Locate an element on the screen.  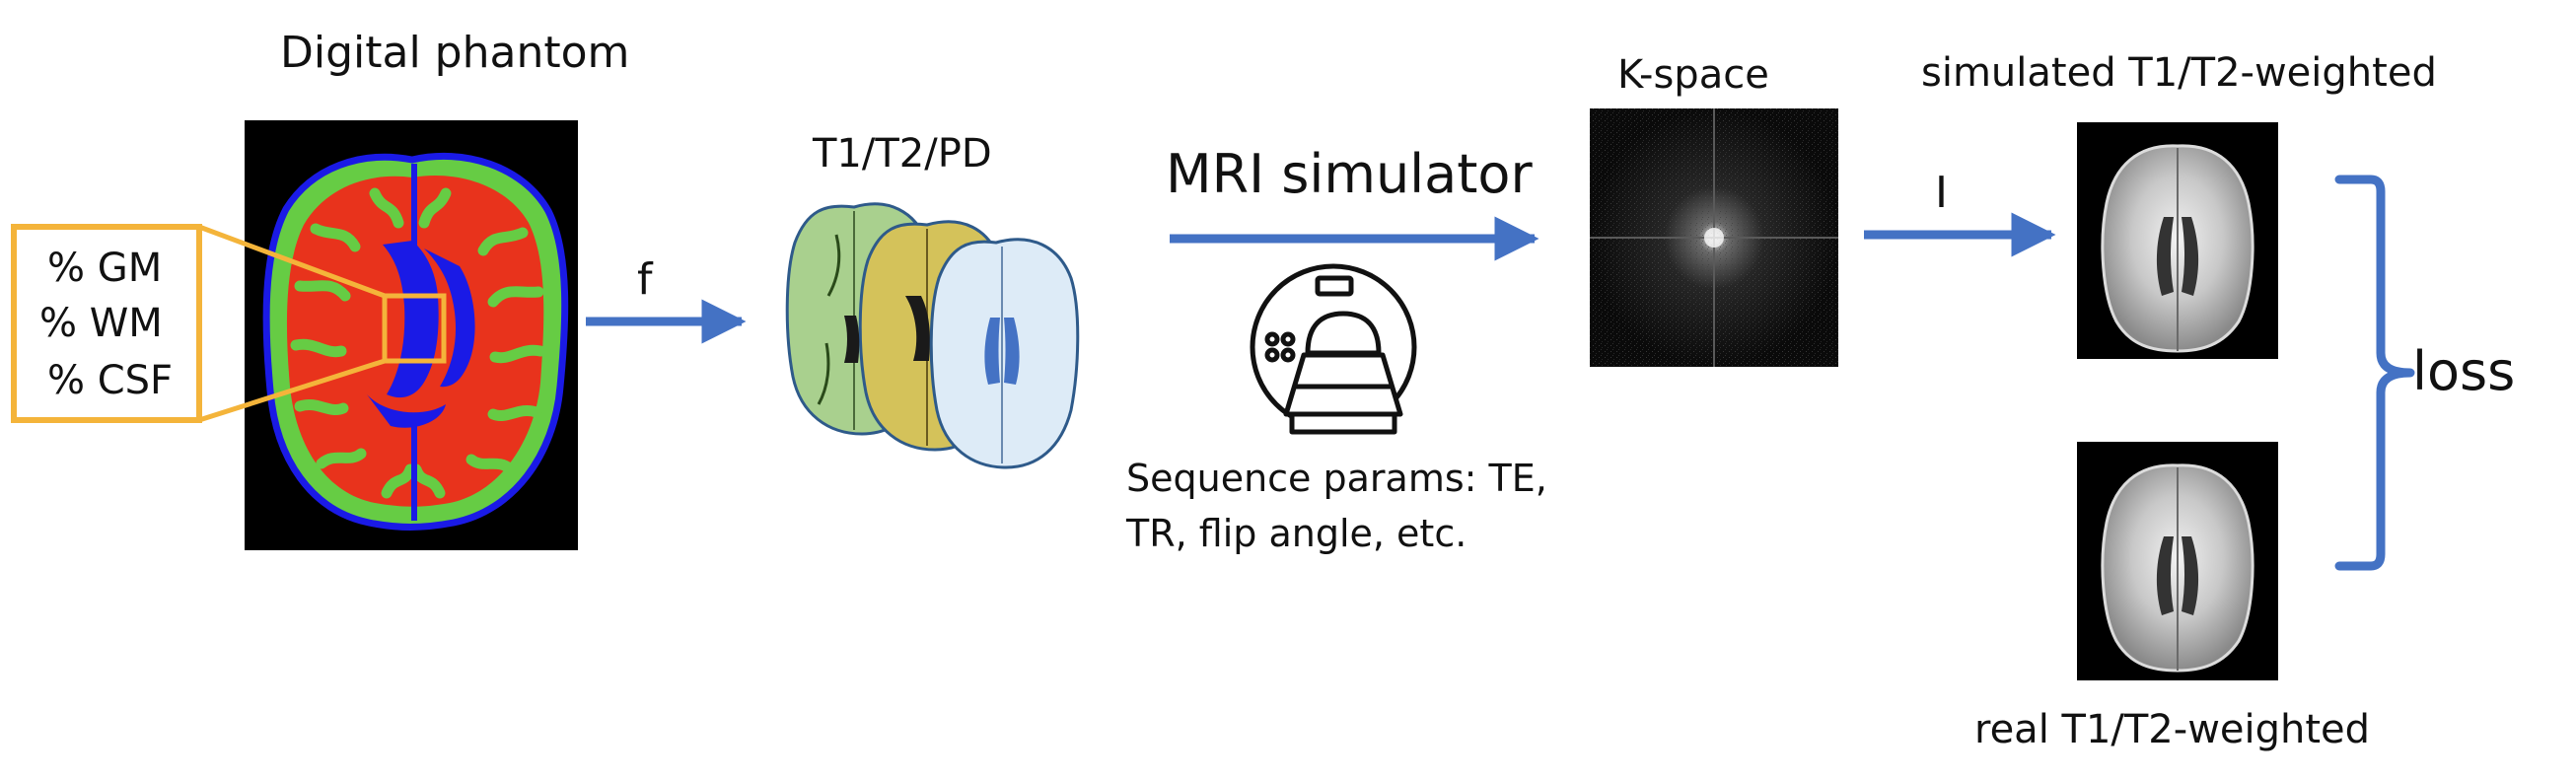
maps-title: T1/T2/PD is located at coordinates (902, 154).